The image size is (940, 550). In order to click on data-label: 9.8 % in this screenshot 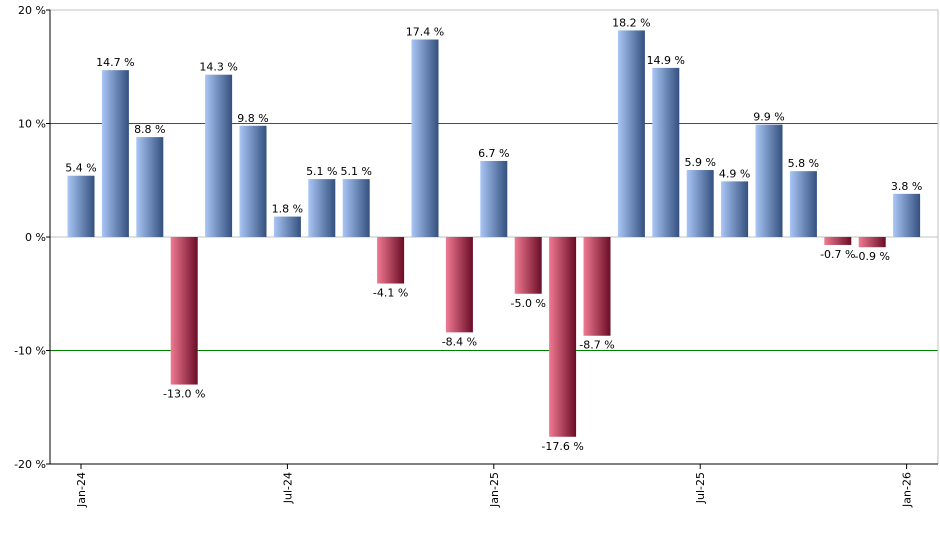, I will do `click(252, 118)`.